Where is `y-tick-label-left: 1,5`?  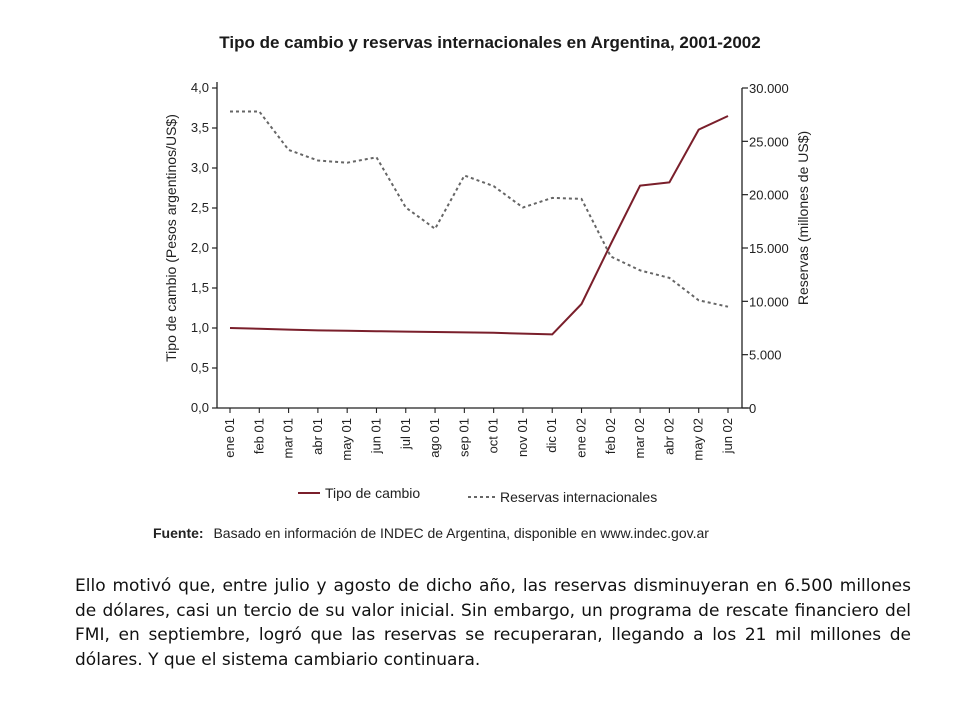 y-tick-label-left: 1,5 is located at coordinates (200, 287).